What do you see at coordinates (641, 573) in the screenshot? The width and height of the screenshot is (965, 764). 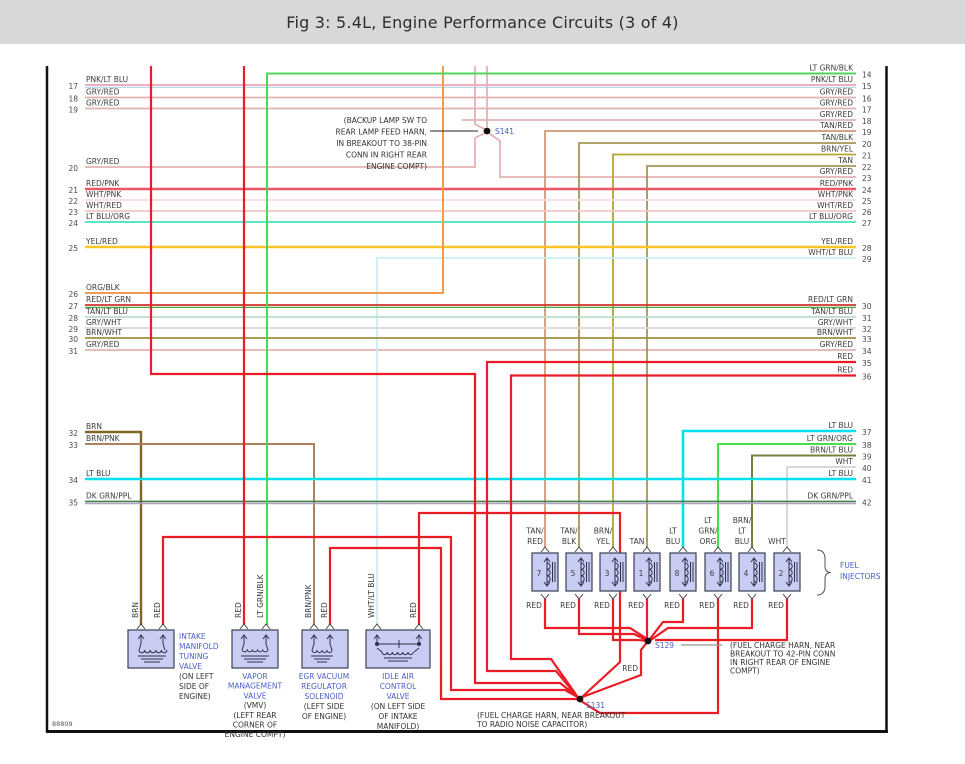 I see `injector-number: 1` at bounding box center [641, 573].